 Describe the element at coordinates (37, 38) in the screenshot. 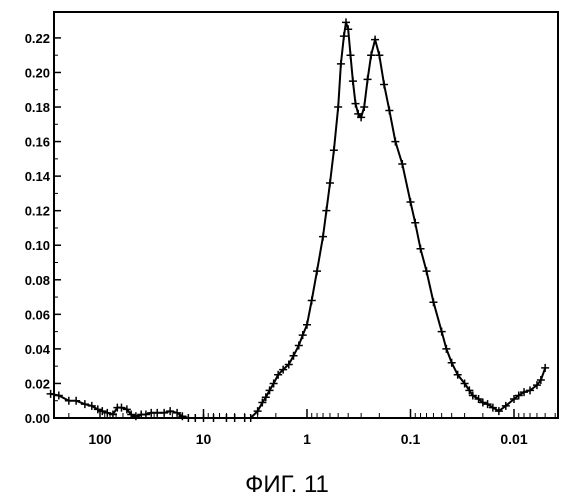

I see `y-tick-label: 0.22` at that location.